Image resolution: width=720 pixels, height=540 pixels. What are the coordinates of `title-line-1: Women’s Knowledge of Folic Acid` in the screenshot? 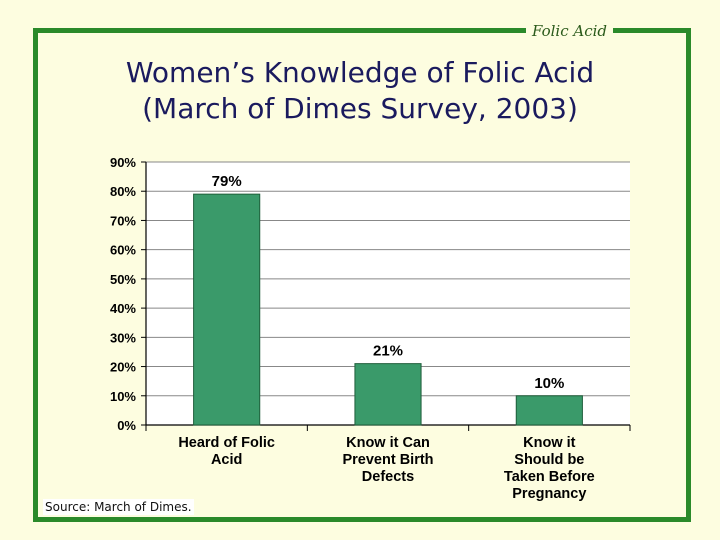 It's located at (360, 72).